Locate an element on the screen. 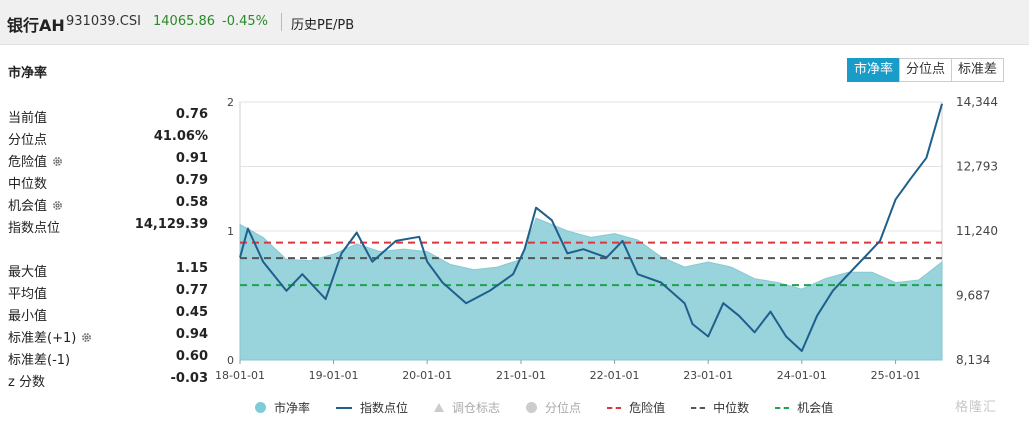  legend-label: 中位数 is located at coordinates (731, 408).